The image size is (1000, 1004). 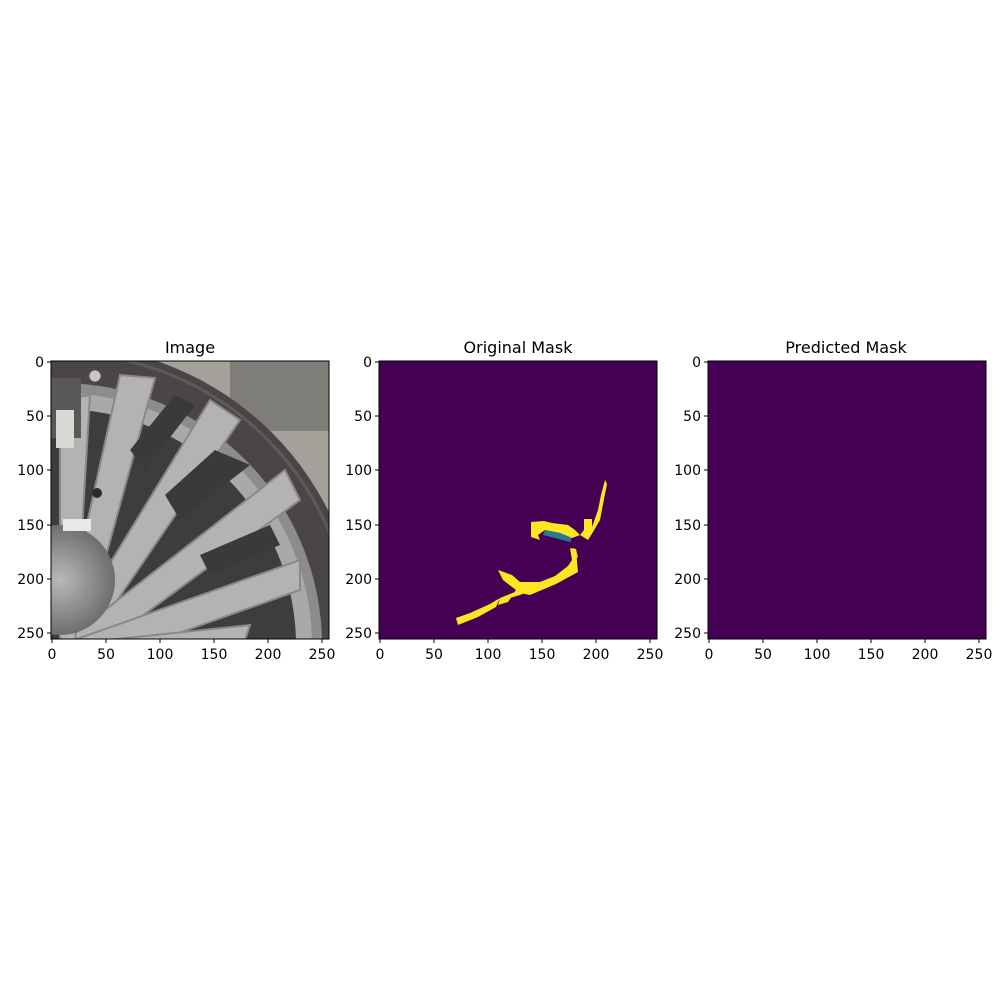 What do you see at coordinates (192, 651) in the screenshot?
I see `x-axis-image: 0 50 100 150 200 250` at bounding box center [192, 651].